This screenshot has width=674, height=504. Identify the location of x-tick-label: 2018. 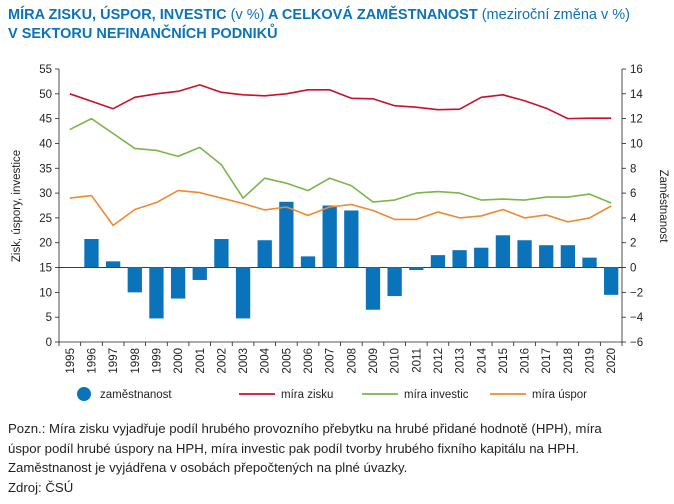
(569, 361).